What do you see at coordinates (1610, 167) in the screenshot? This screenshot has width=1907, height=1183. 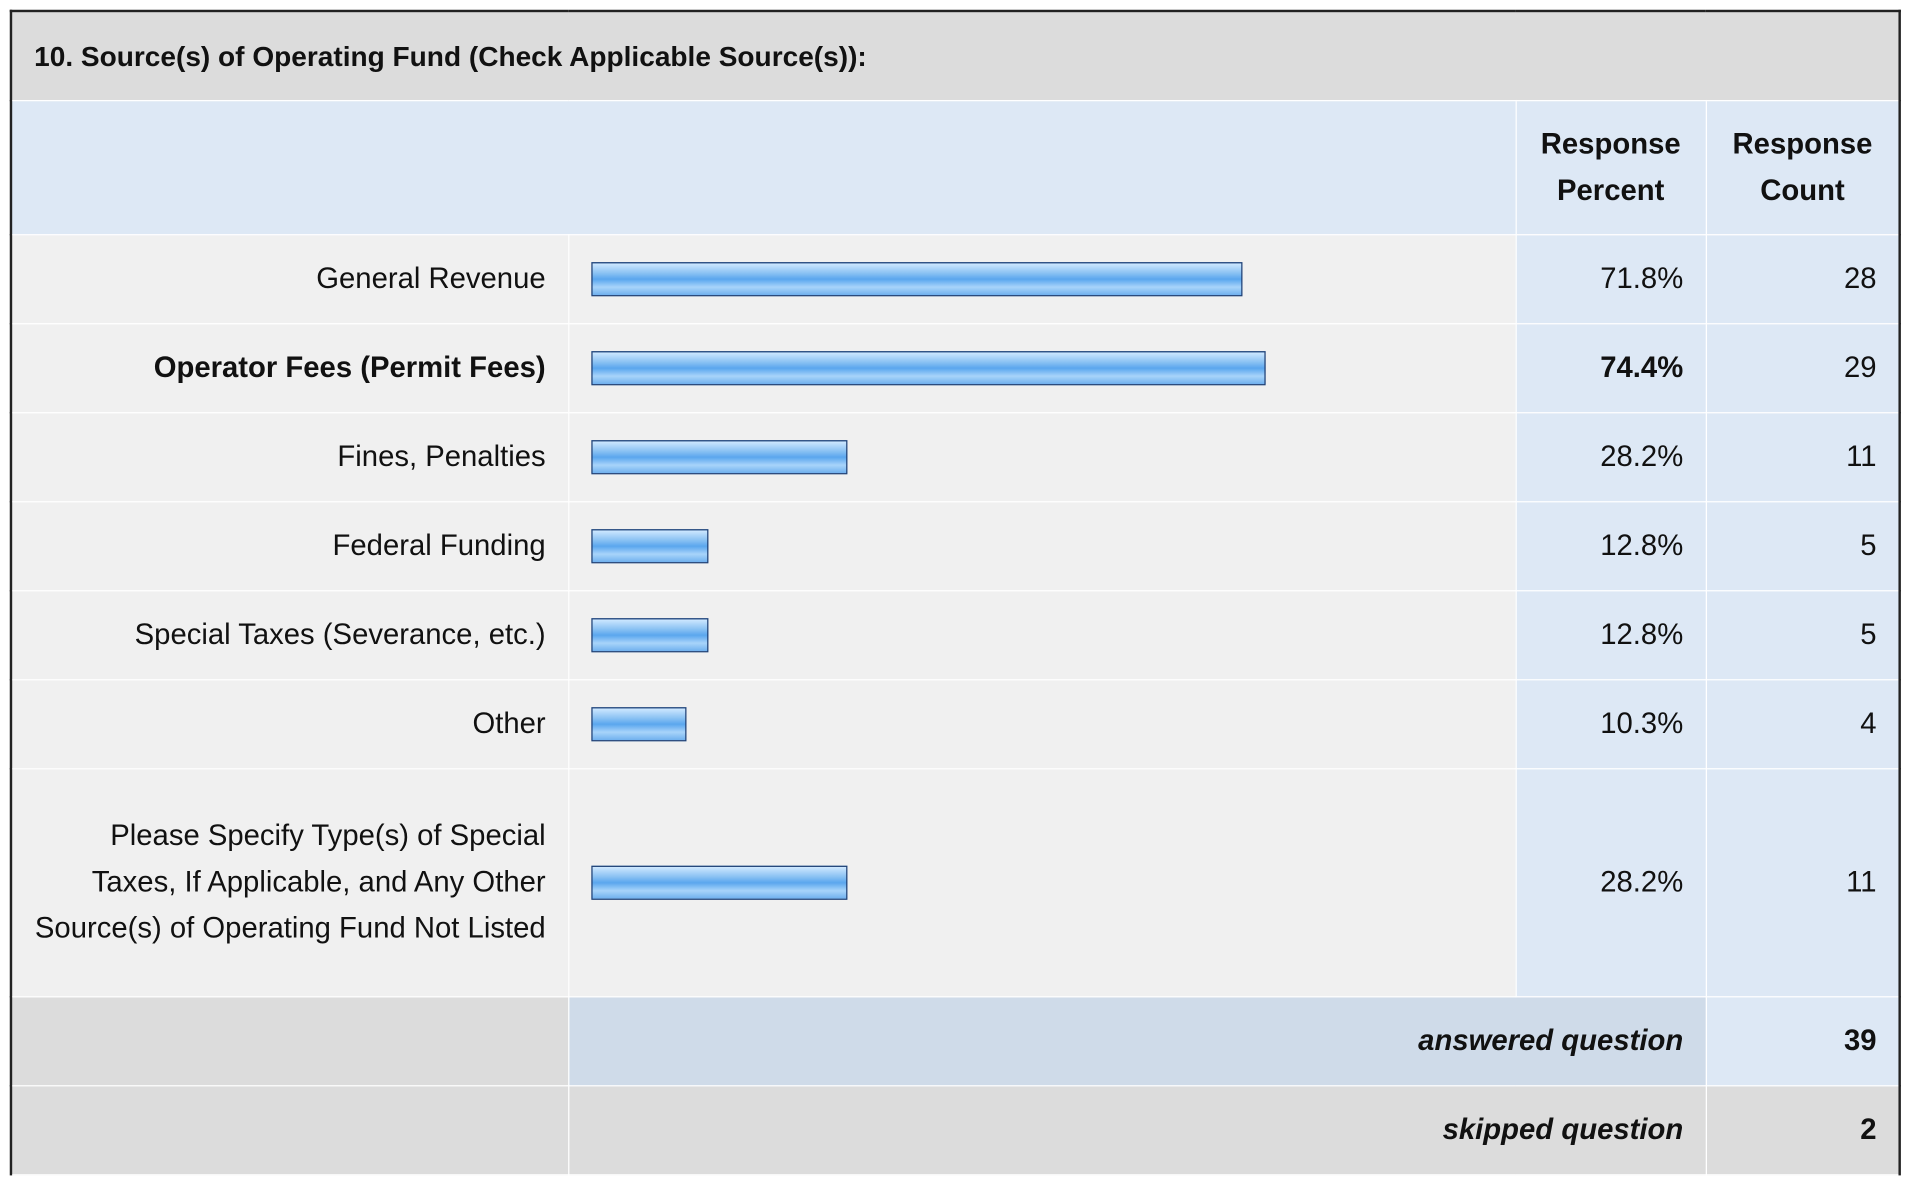 I see `header-percent: Response Percent` at bounding box center [1610, 167].